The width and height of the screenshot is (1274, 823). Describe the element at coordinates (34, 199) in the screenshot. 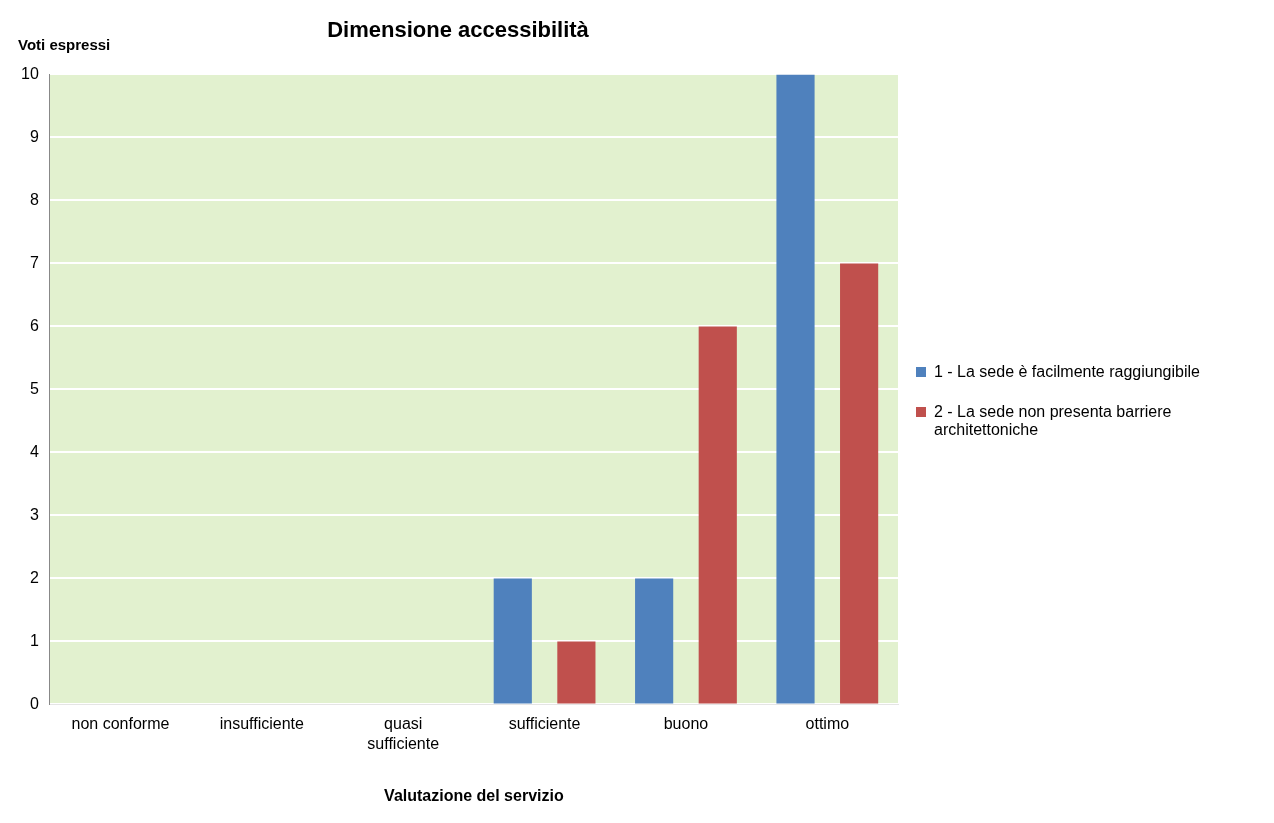

I see `y-tick-label: 8` at that location.